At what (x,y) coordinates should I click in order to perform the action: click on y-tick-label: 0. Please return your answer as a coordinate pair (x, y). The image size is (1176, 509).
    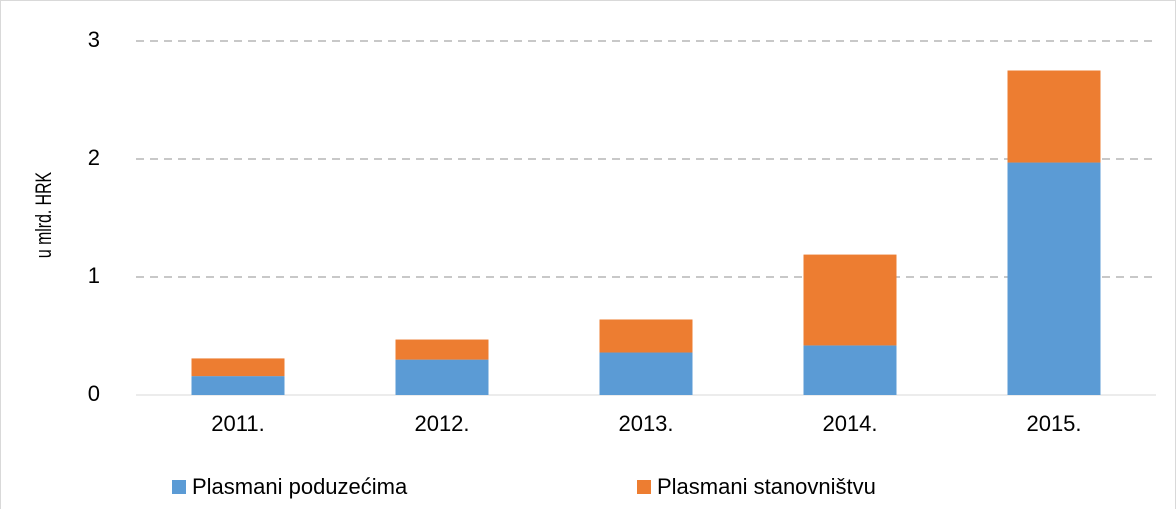
    Looking at the image, I should click on (94, 393).